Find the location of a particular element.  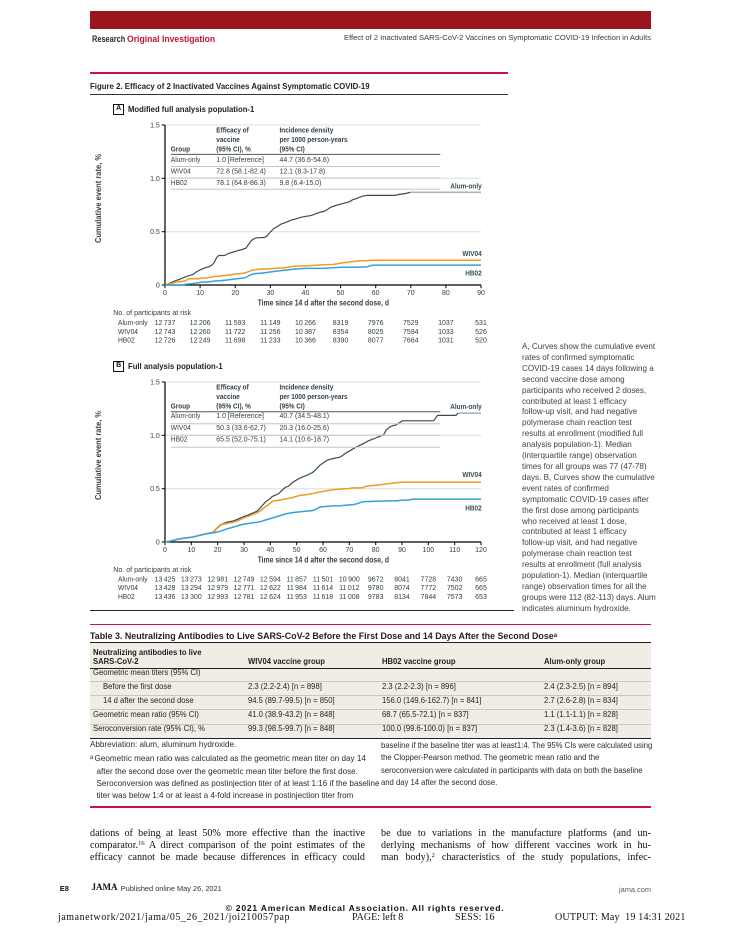

svg-text: 72.8 (58.1-82.4) is located at coordinates (241, 170).